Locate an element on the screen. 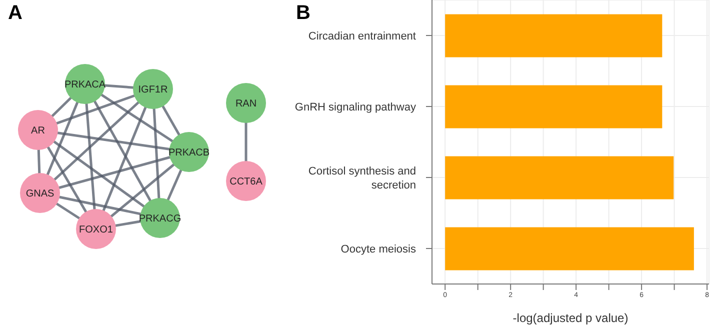 The width and height of the screenshot is (725, 328). y-tick-label: GnRH signaling pathway is located at coordinates (355, 108).